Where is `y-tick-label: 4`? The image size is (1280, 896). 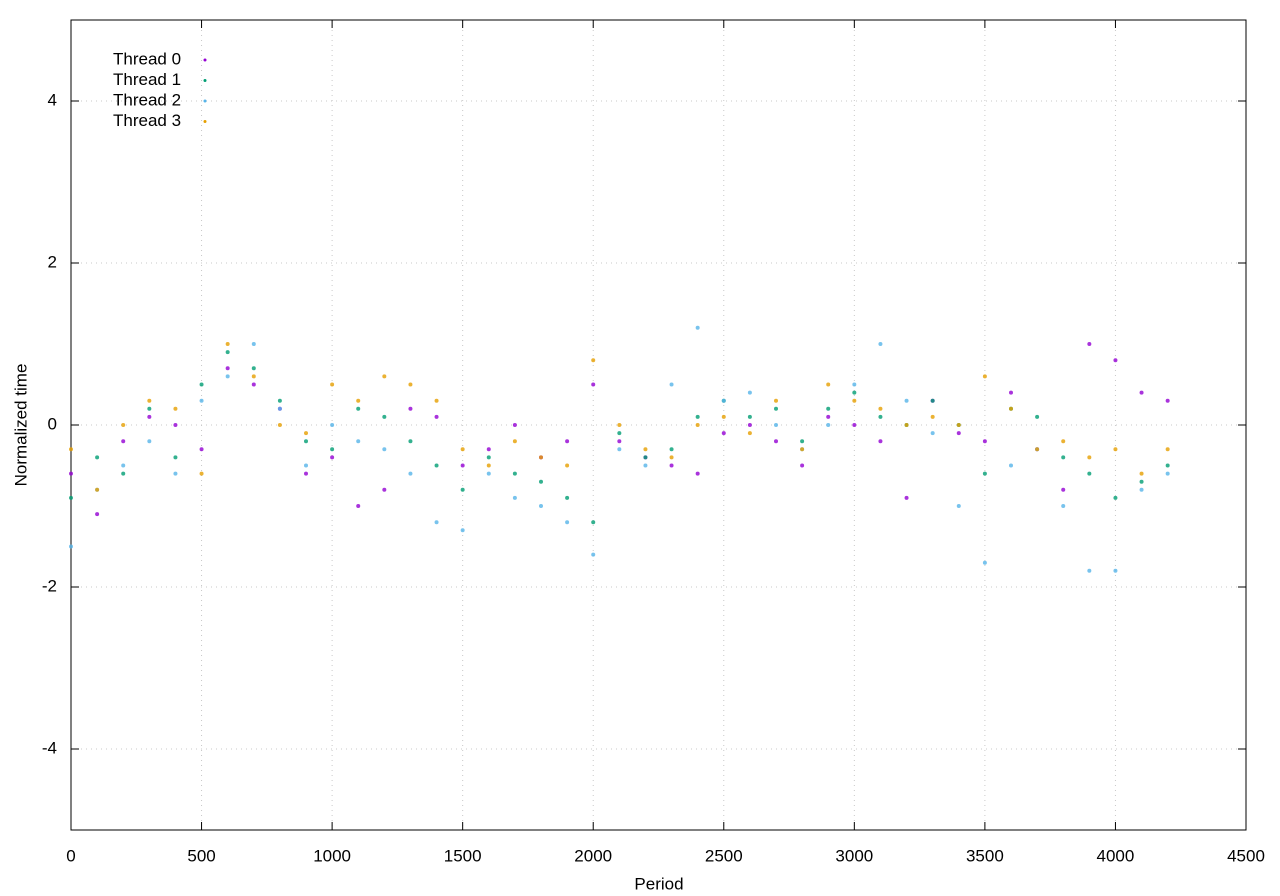 y-tick-label: 4 is located at coordinates (52, 99).